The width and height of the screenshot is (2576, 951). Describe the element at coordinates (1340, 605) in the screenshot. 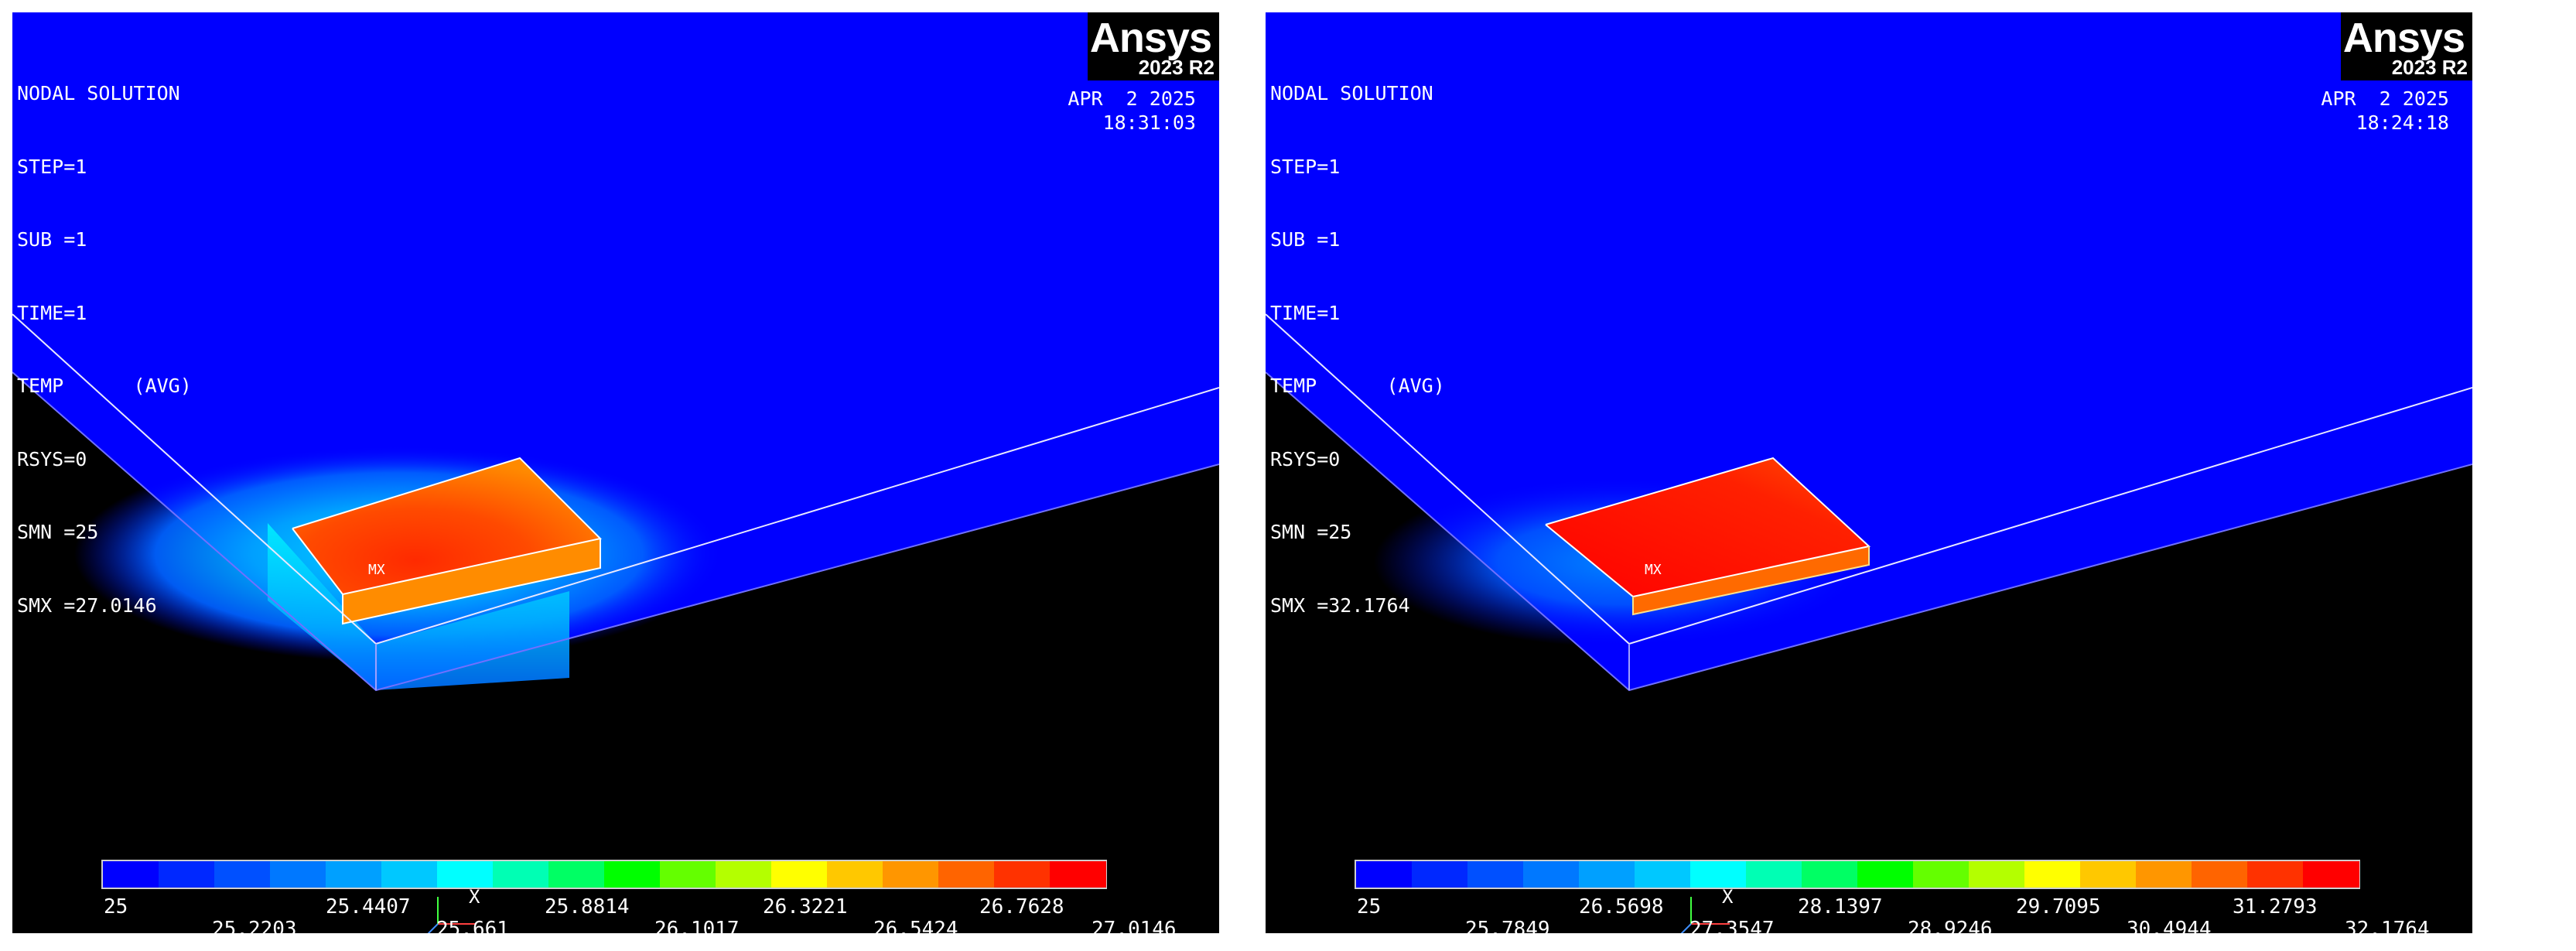

I see `info-smx: SMX =32.1764` at that location.